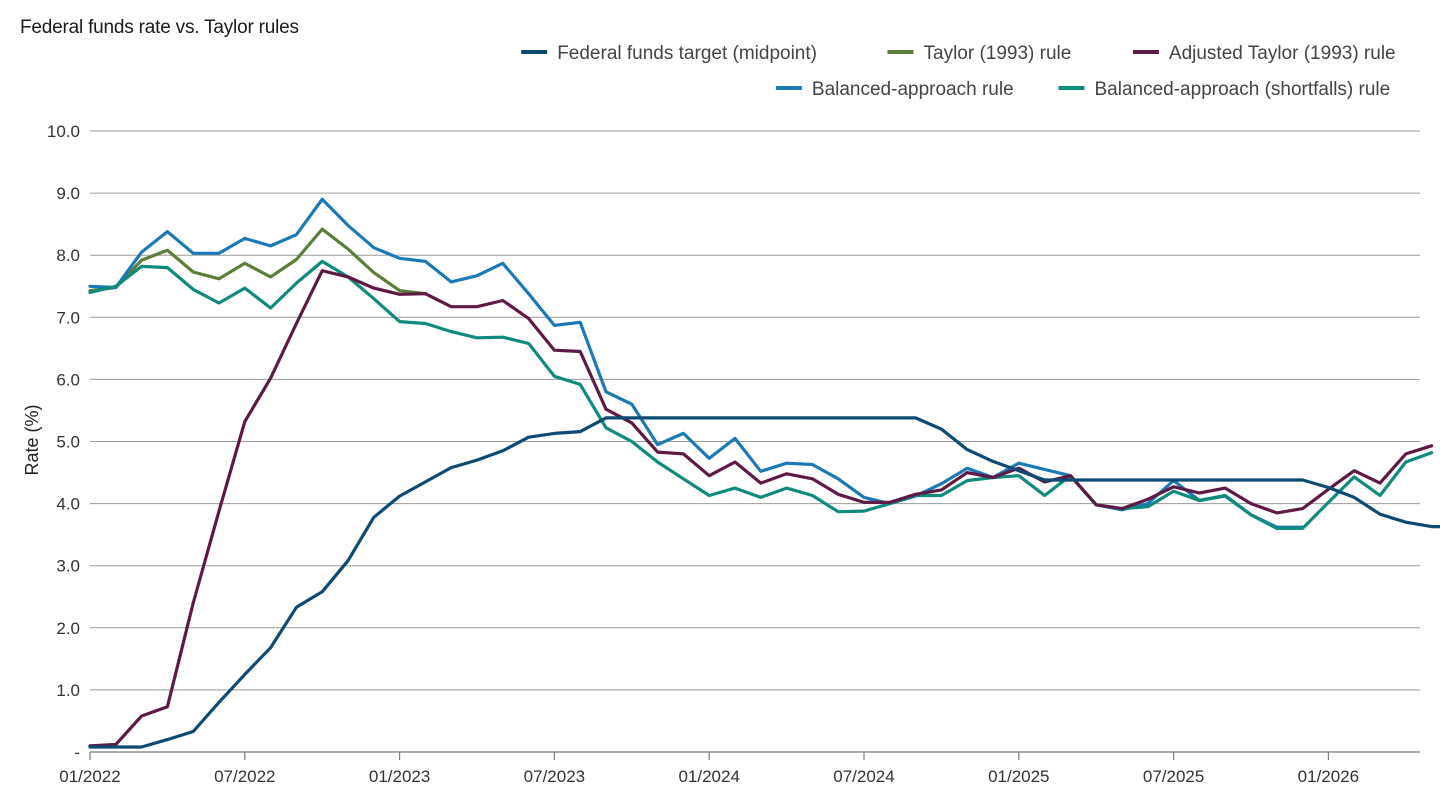 Image resolution: width=1440 pixels, height=810 pixels. I want to click on legend-item-1: Taylor (1993) rule, so click(979, 53).